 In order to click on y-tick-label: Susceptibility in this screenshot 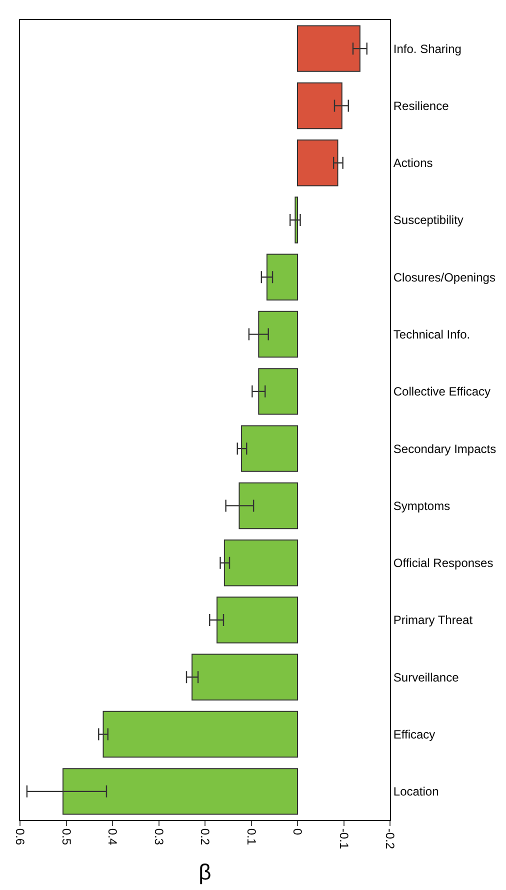, I will do `click(428, 220)`.